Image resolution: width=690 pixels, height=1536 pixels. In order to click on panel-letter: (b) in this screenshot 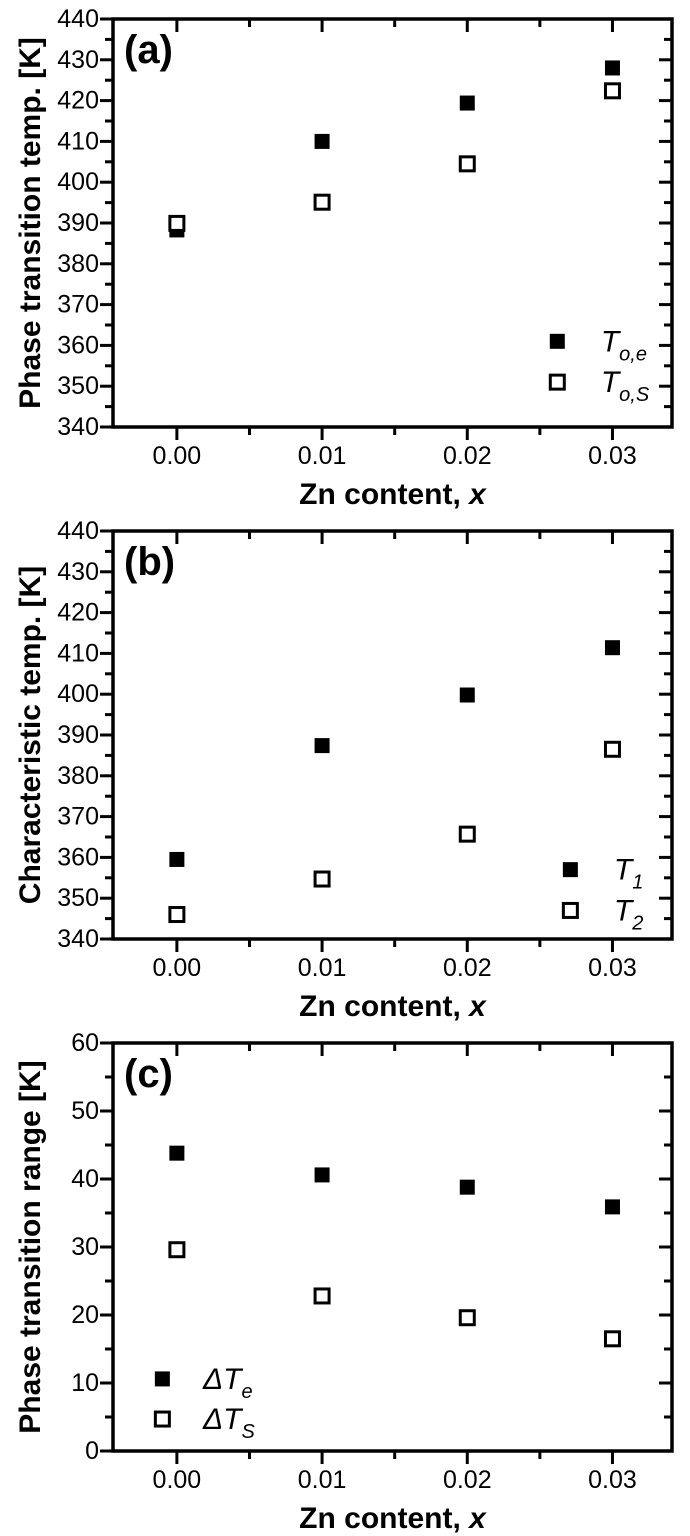, I will do `click(149, 562)`.